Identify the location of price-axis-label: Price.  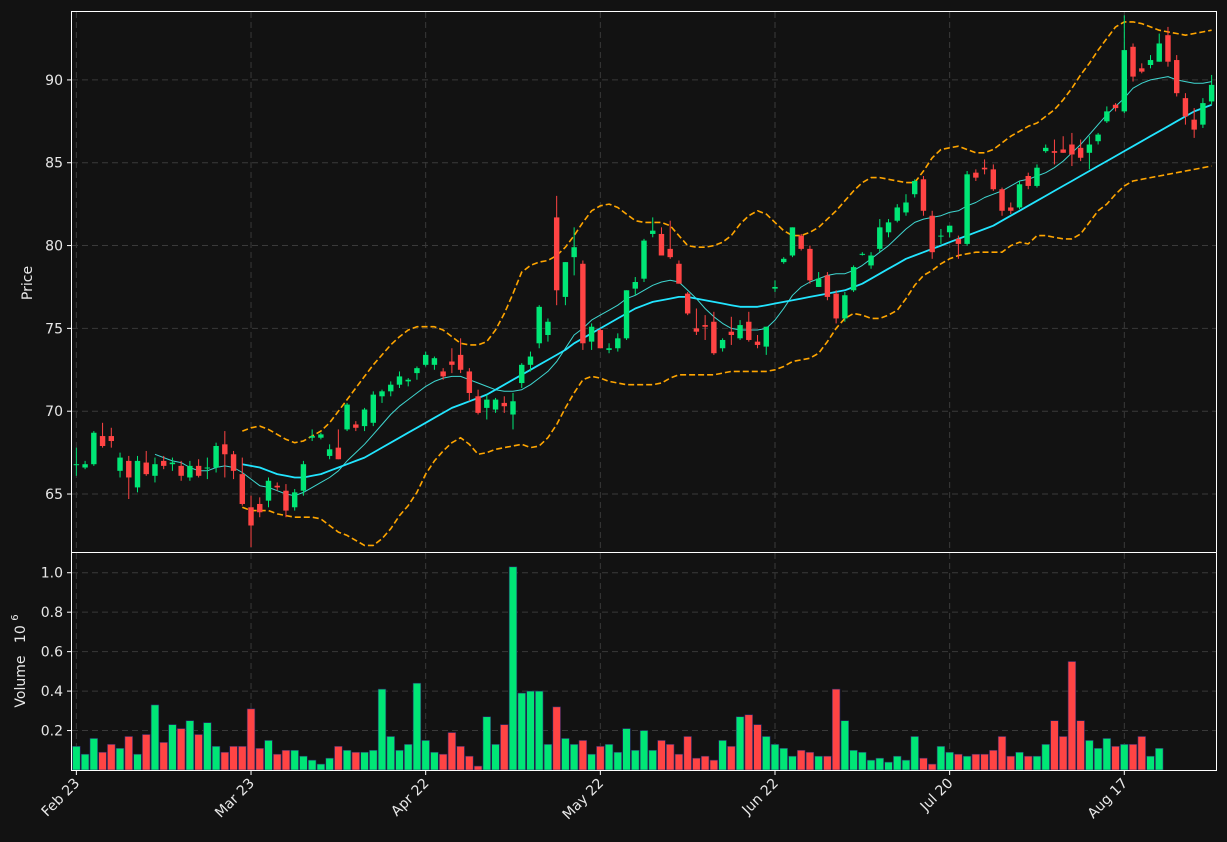
(28, 283).